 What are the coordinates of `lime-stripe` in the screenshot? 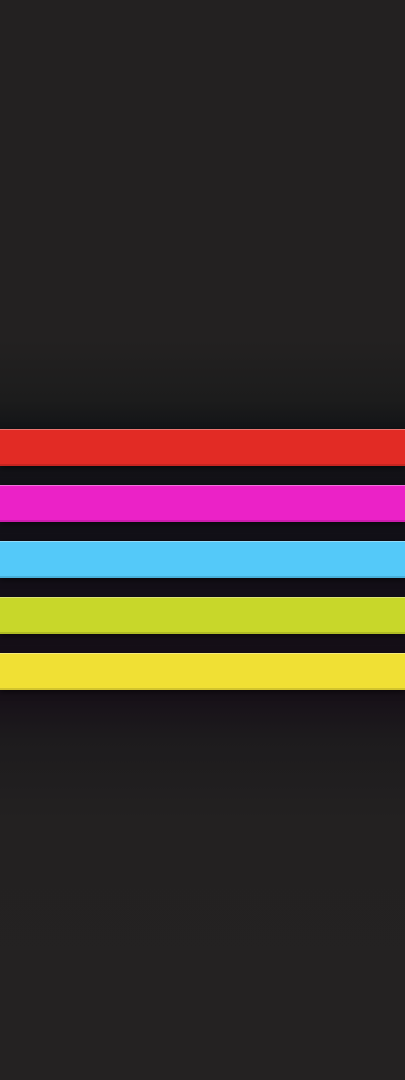 It's located at (202, 615).